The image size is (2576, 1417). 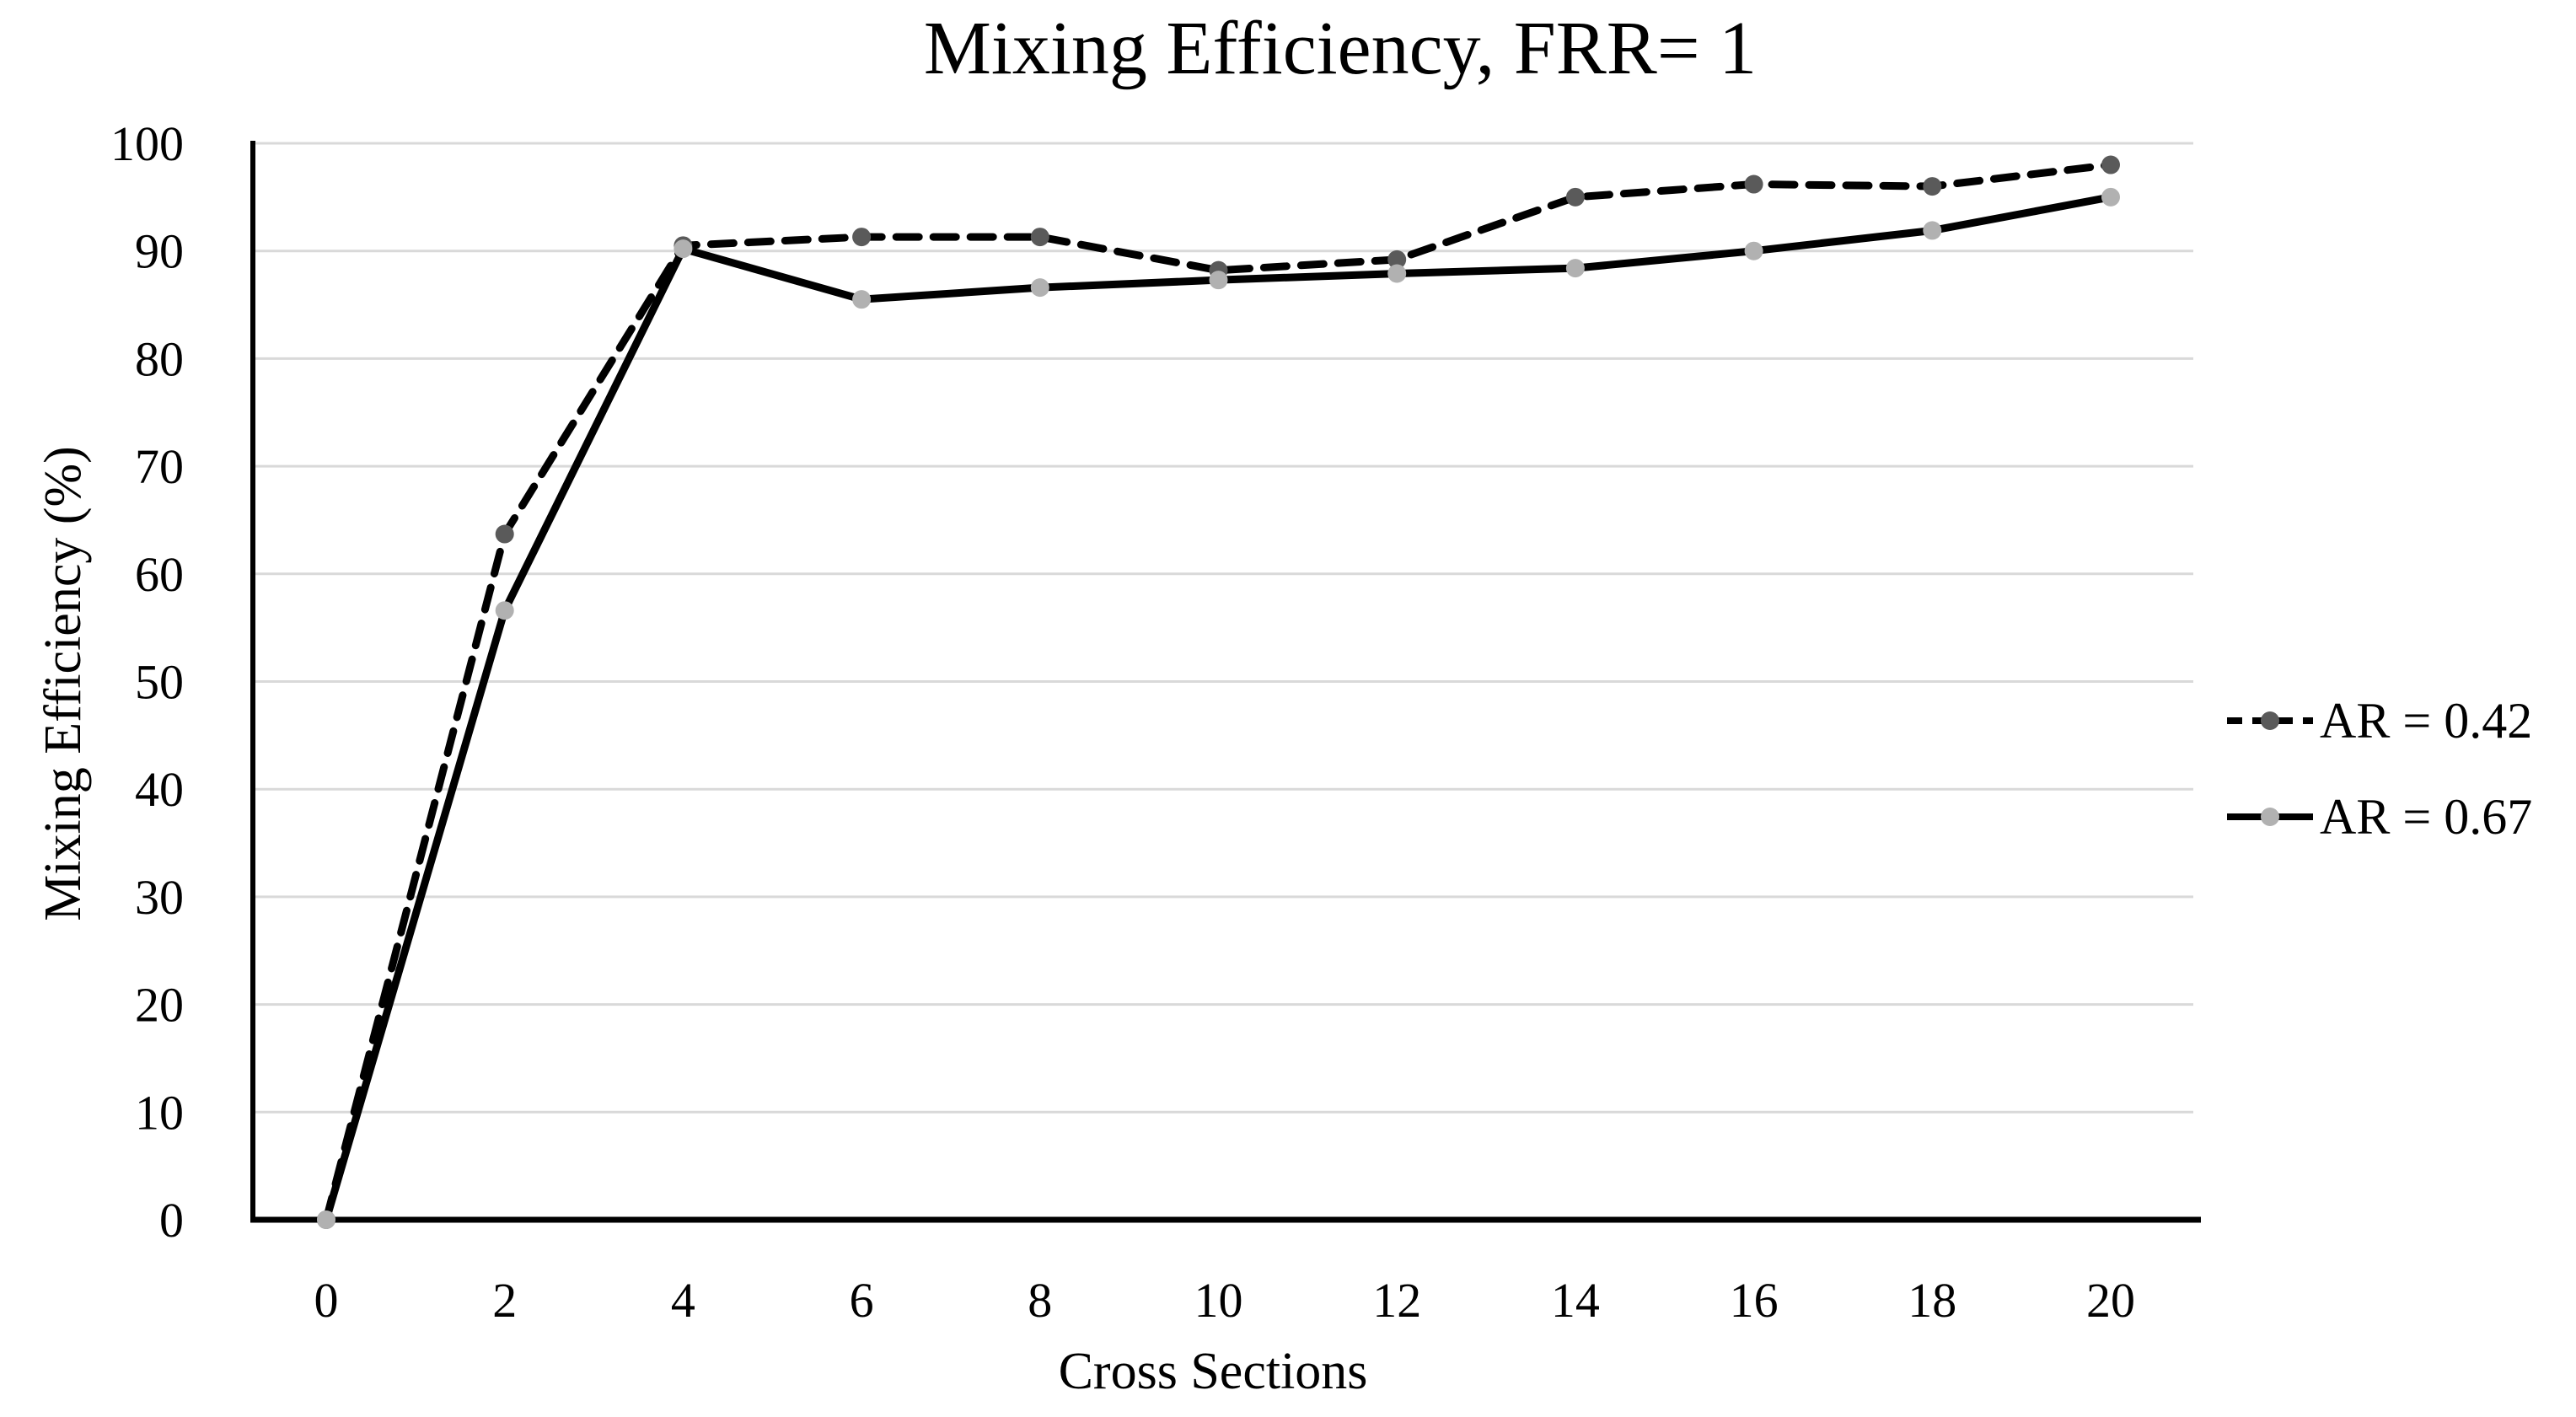 I want to click on x-tick-label-8: 8, so click(x=1040, y=1300).